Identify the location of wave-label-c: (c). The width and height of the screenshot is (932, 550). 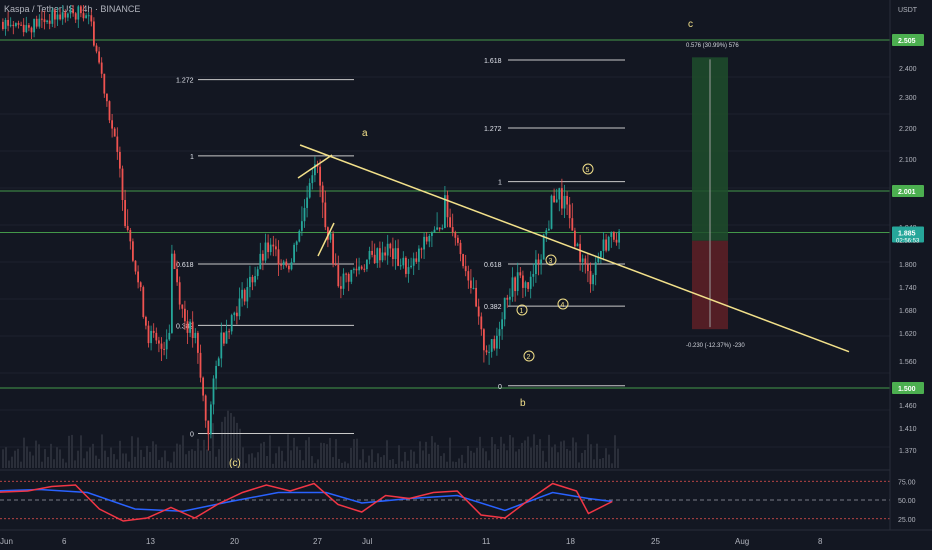
(235, 463).